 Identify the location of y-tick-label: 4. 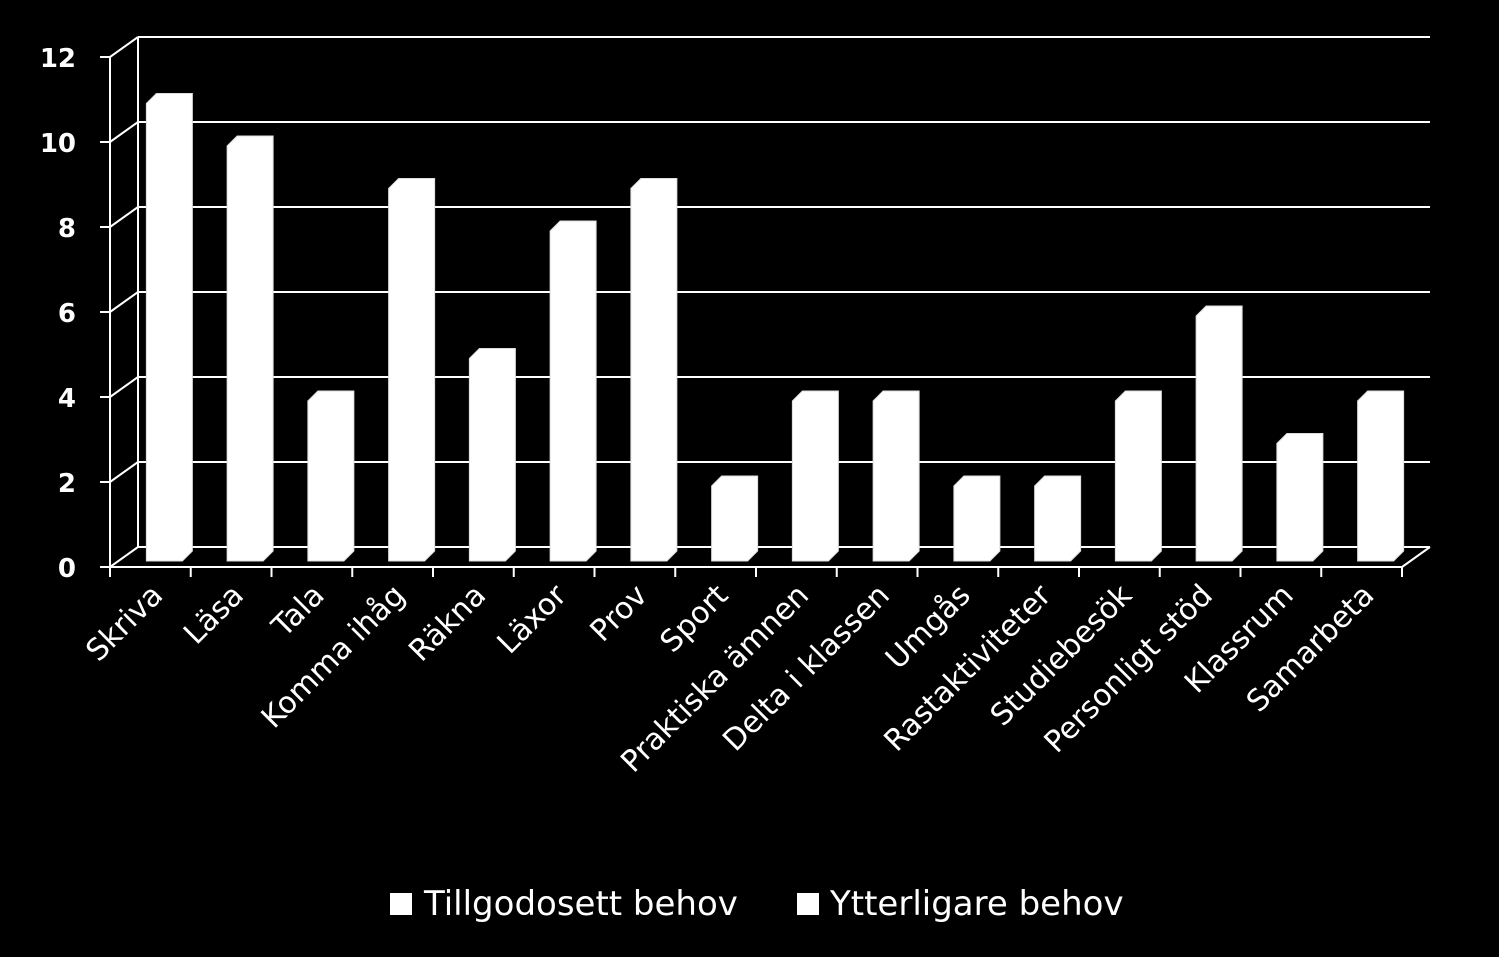
(67, 399).